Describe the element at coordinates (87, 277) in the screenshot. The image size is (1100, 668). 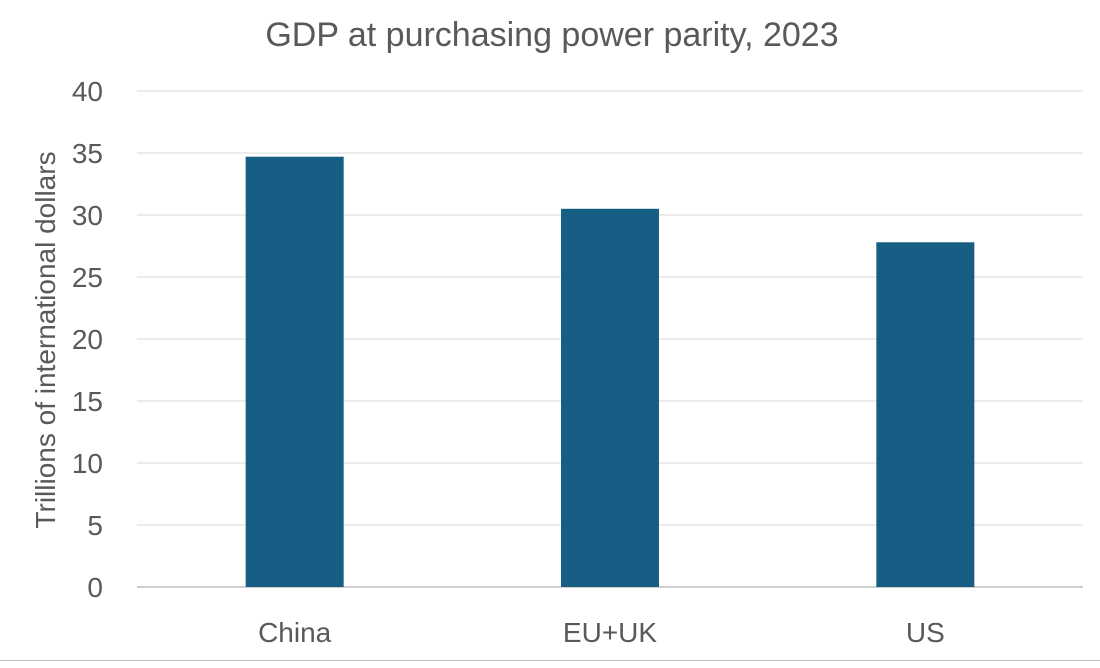
I see `y-tick-label: 25` at that location.